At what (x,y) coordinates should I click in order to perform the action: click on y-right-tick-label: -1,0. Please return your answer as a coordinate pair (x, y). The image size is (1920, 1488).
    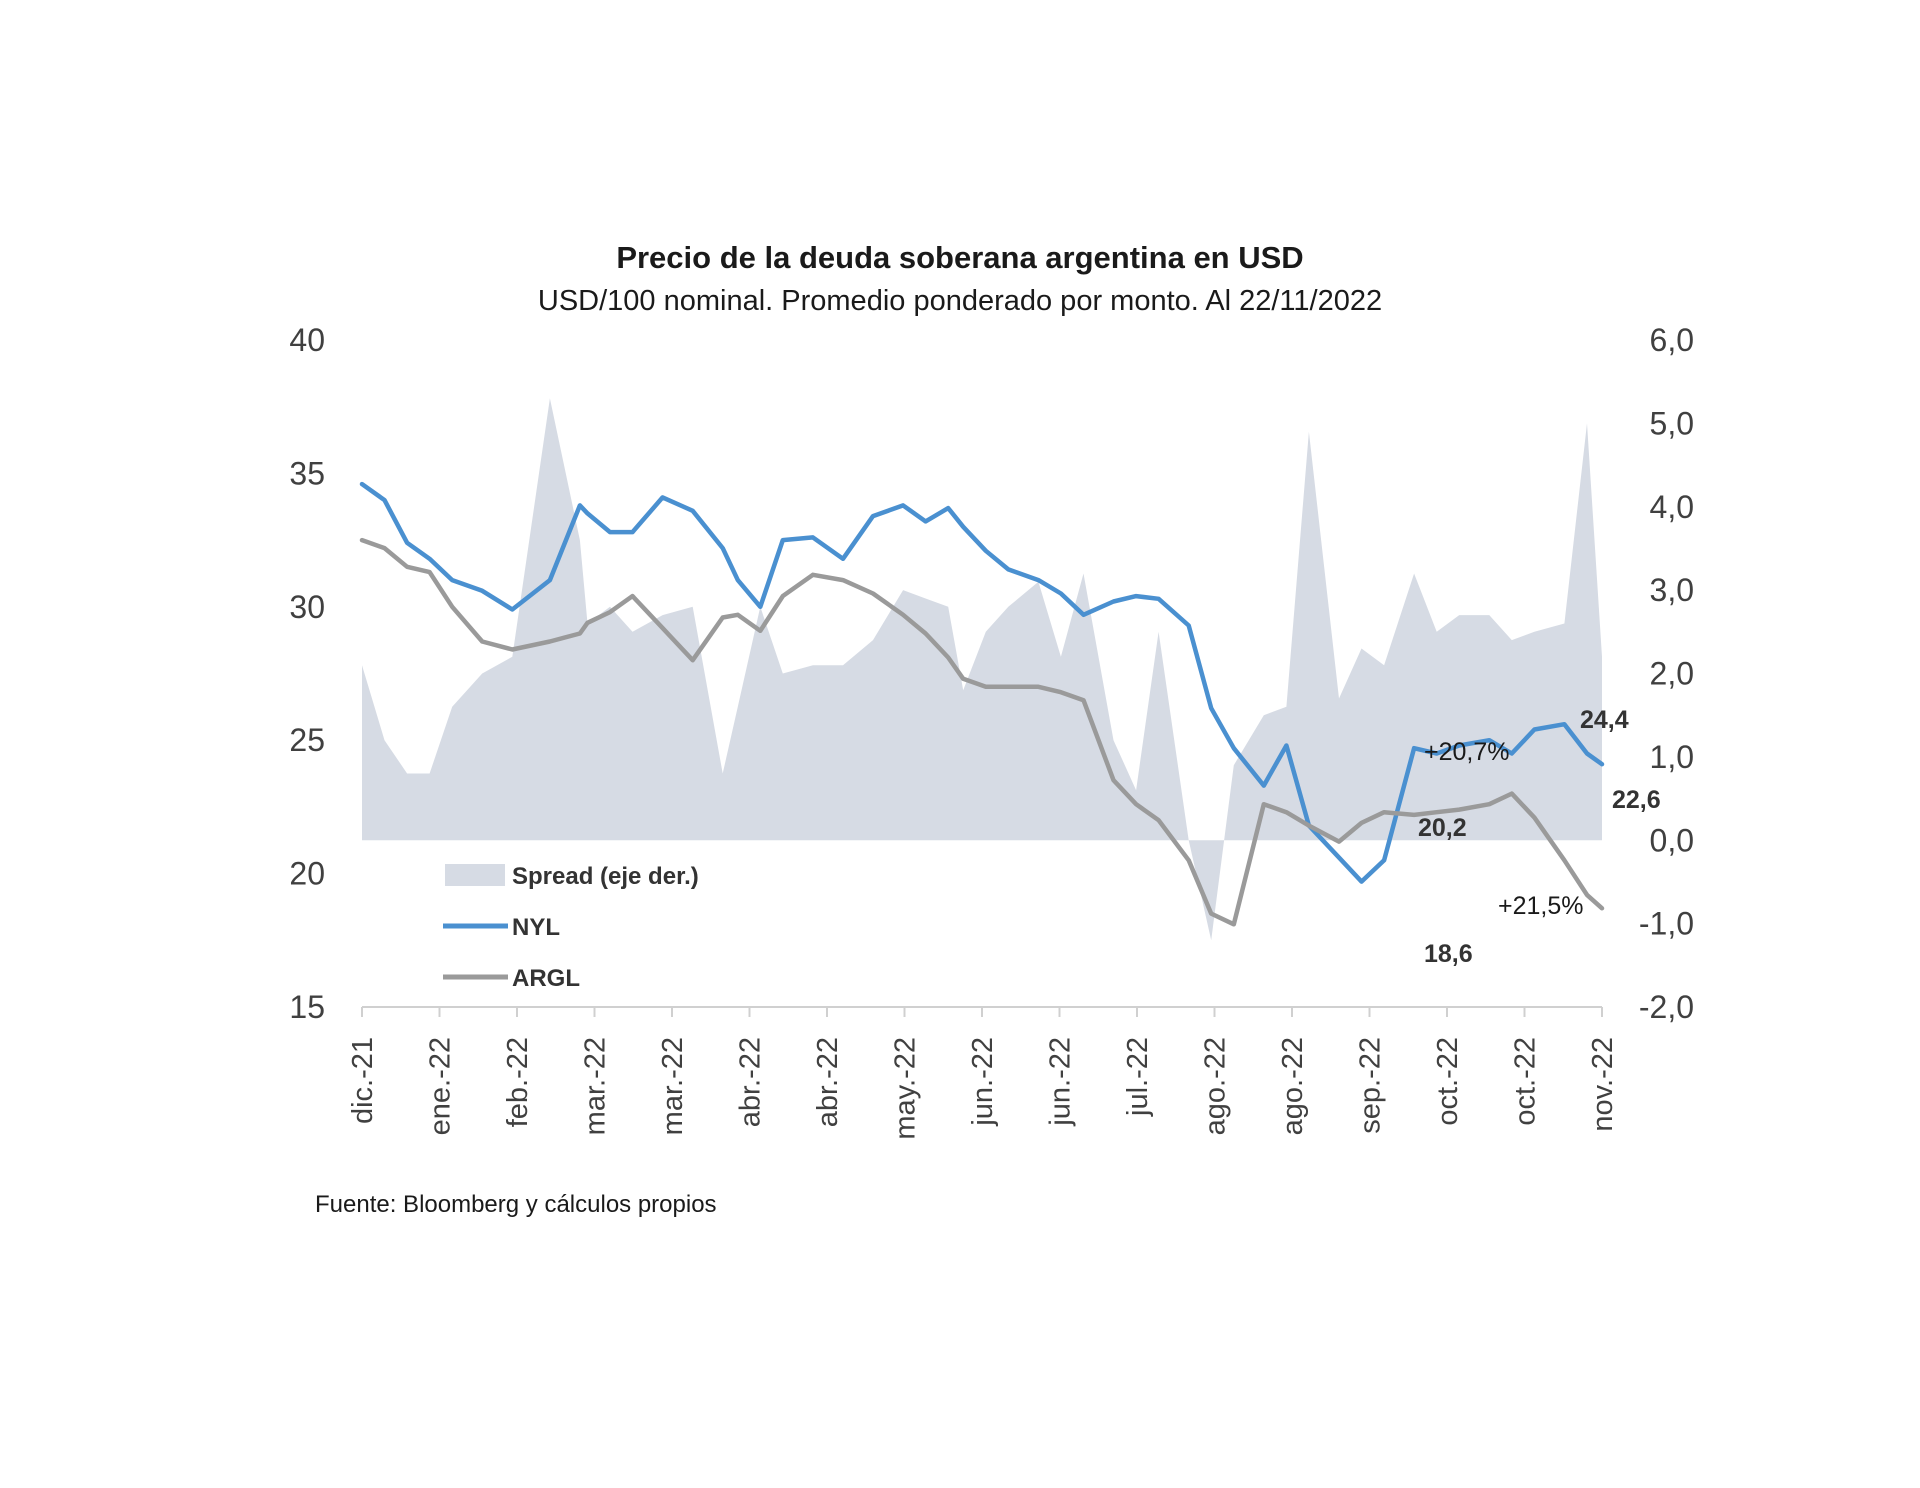
    Looking at the image, I should click on (1666, 924).